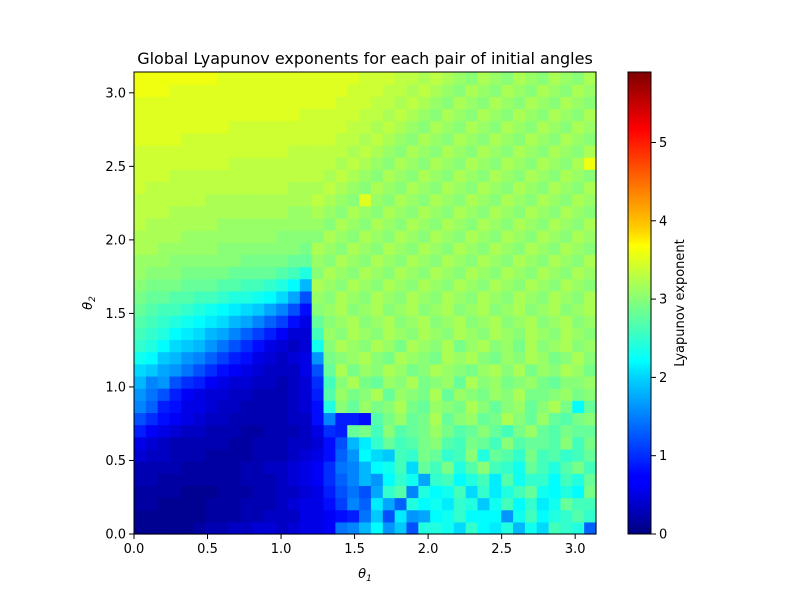 The height and width of the screenshot is (600, 800). What do you see at coordinates (119, 314) in the screenshot?
I see `y-axis-ticks: 0.00.51.01.52.02.53.0` at bounding box center [119, 314].